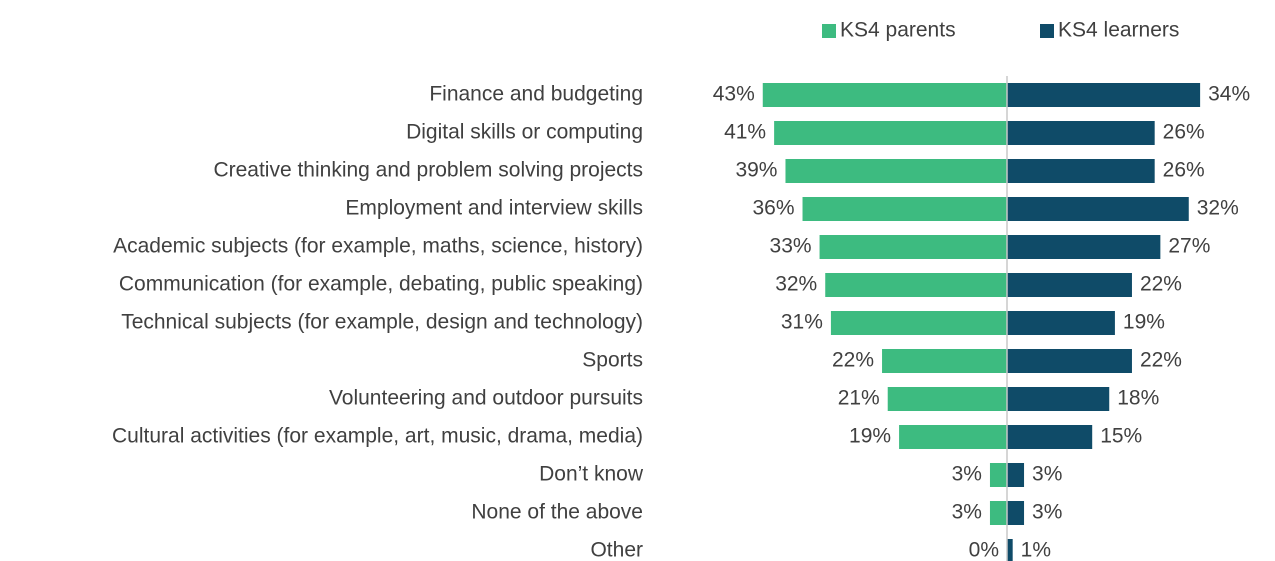 Image resolution: width=1275 pixels, height=561 pixels. Describe the element at coordinates (486, 398) in the screenshot. I see `category-label: Volunteering and outdoor pursuits` at that location.